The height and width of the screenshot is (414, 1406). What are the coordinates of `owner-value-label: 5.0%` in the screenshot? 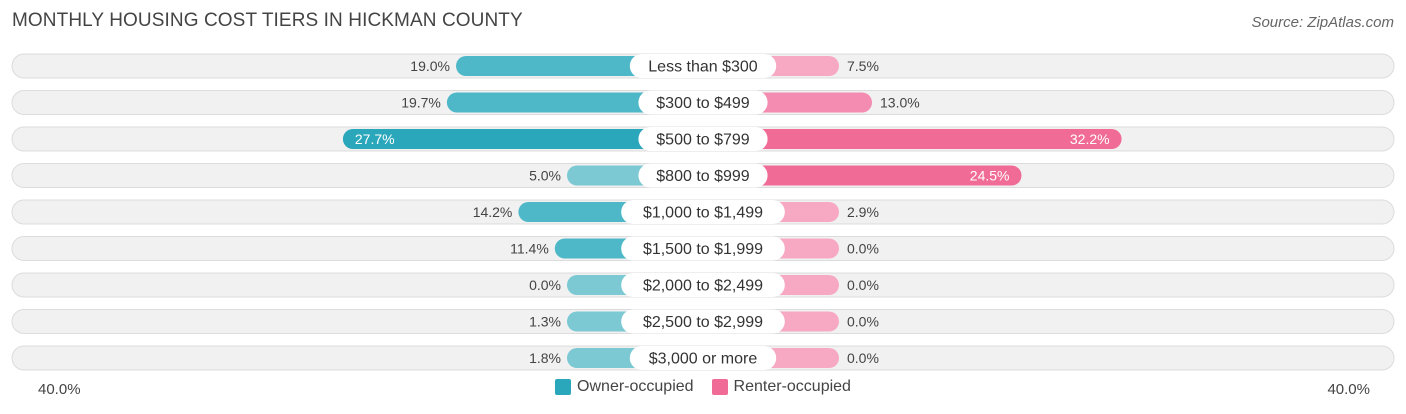 It's located at (545, 176).